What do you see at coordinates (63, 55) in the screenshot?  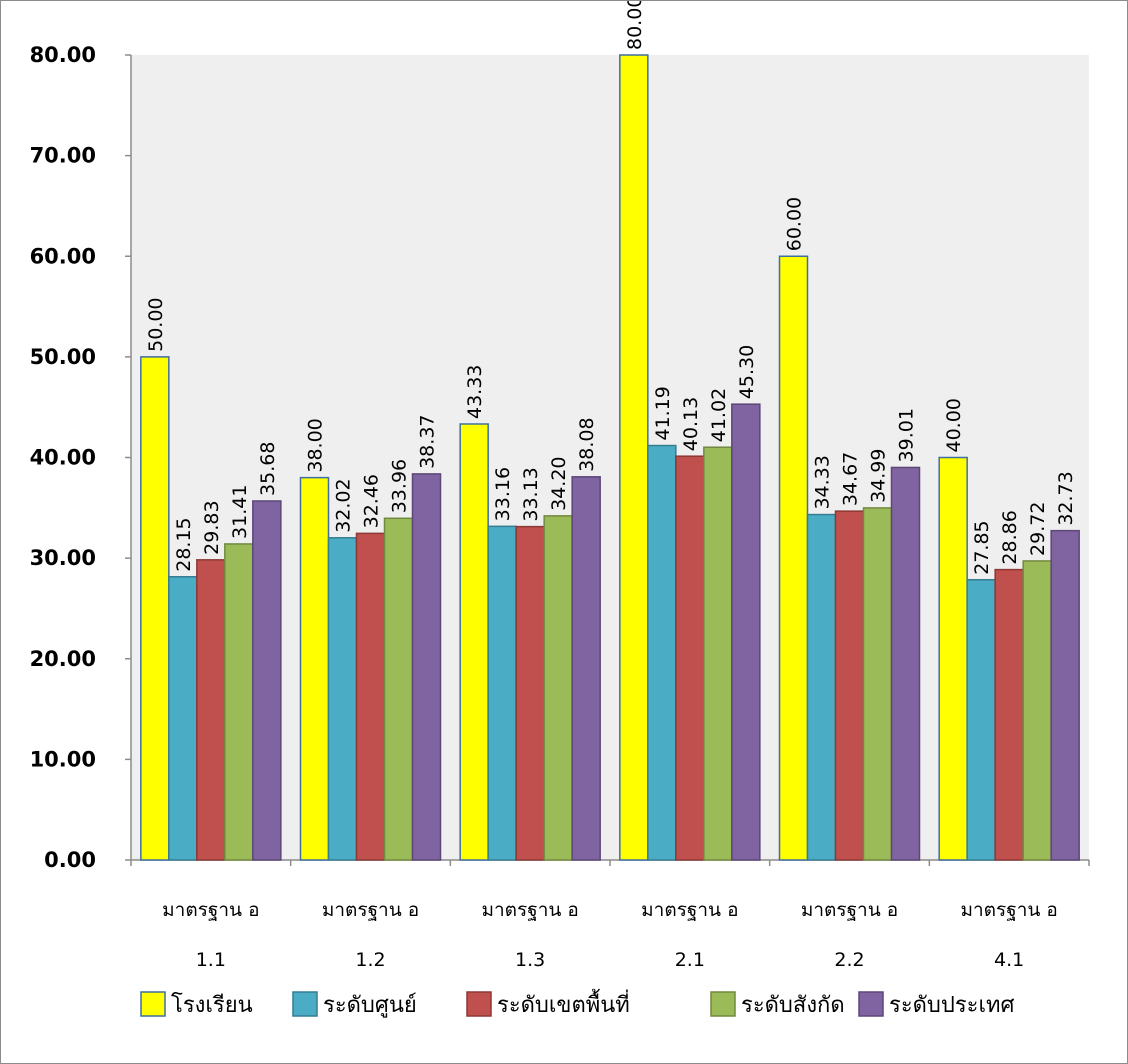 I see `y-tick-label: 80.00` at bounding box center [63, 55].